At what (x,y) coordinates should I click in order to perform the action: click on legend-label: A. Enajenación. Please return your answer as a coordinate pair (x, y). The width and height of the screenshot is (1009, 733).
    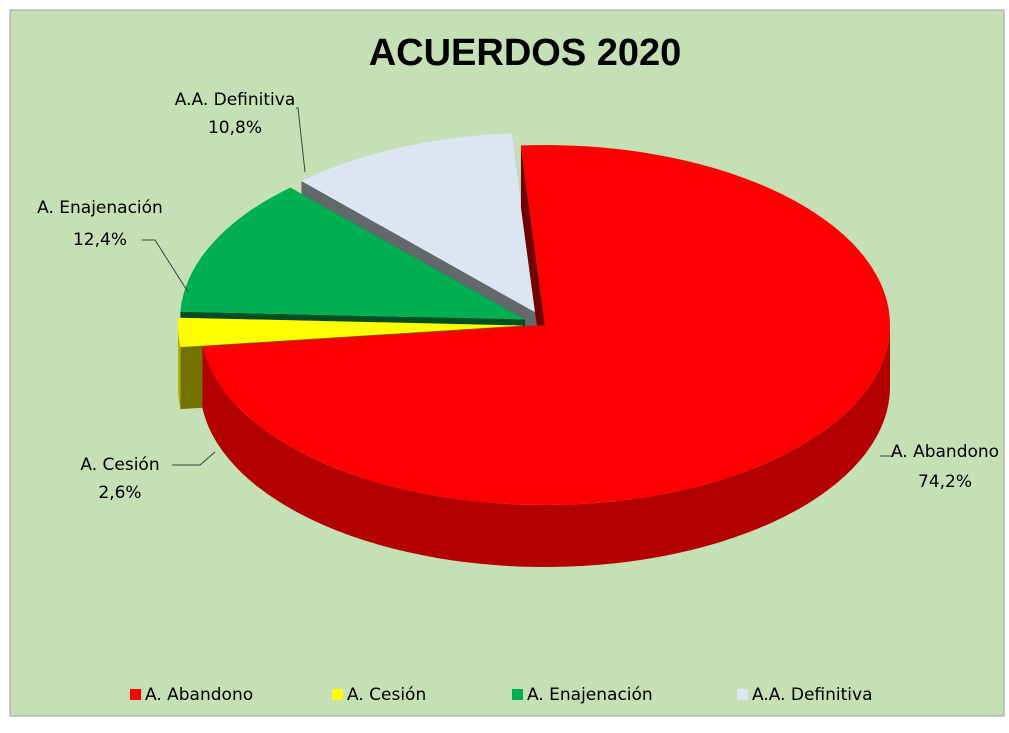
    Looking at the image, I should click on (590, 695).